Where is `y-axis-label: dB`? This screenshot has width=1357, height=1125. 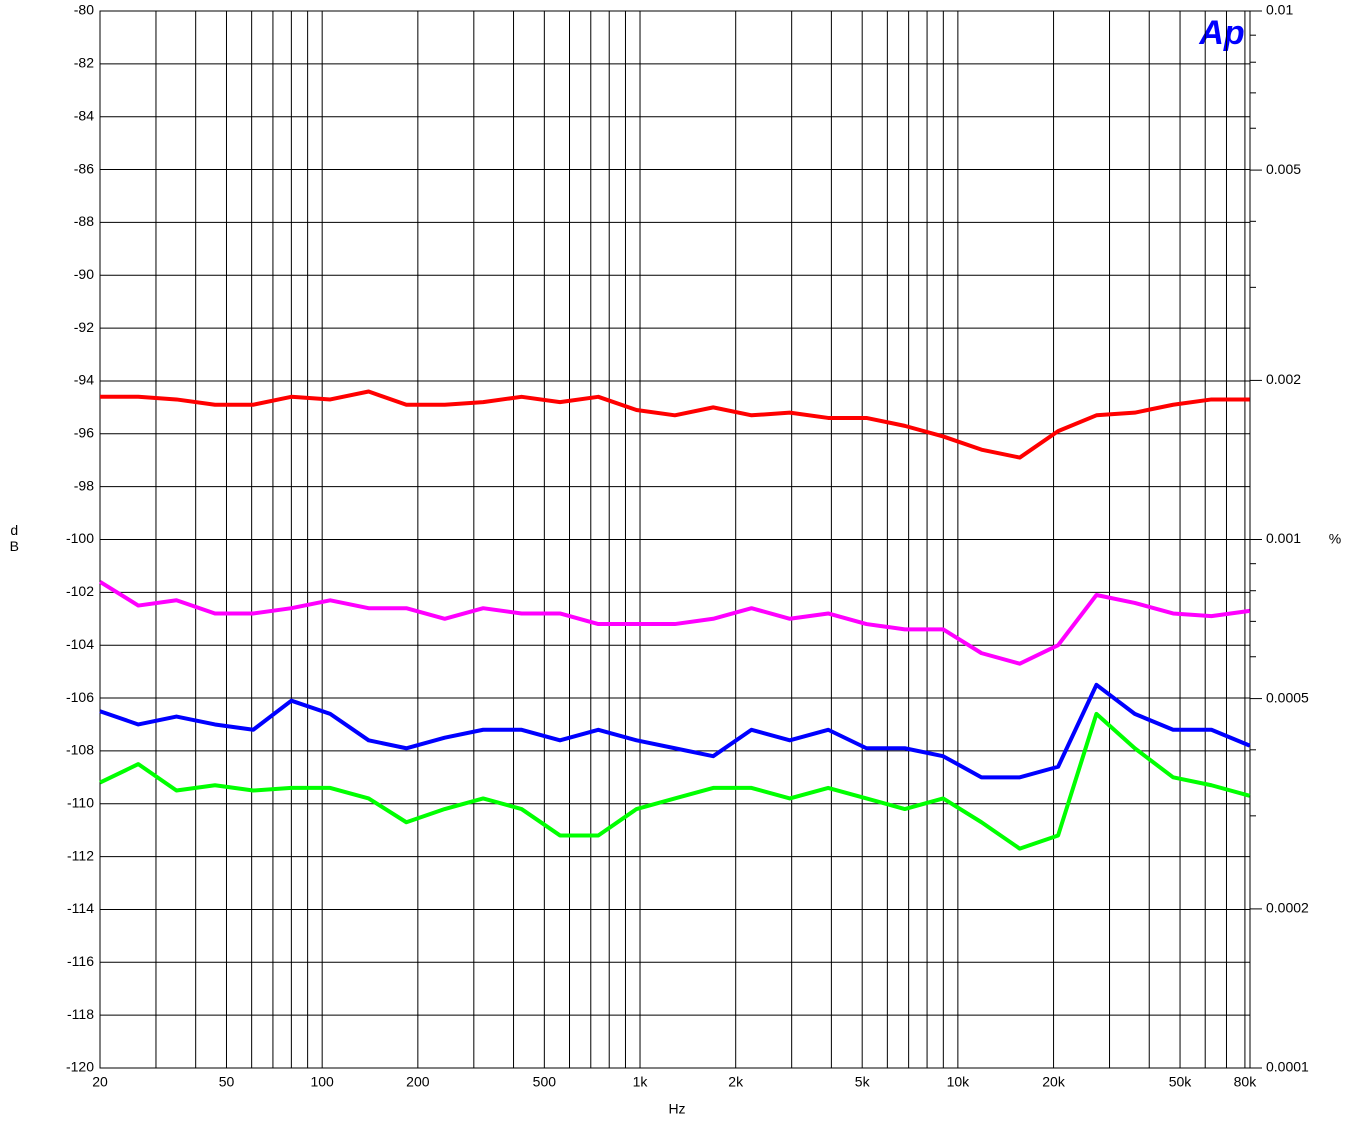
y-axis-label: dB is located at coordinates (14, 538).